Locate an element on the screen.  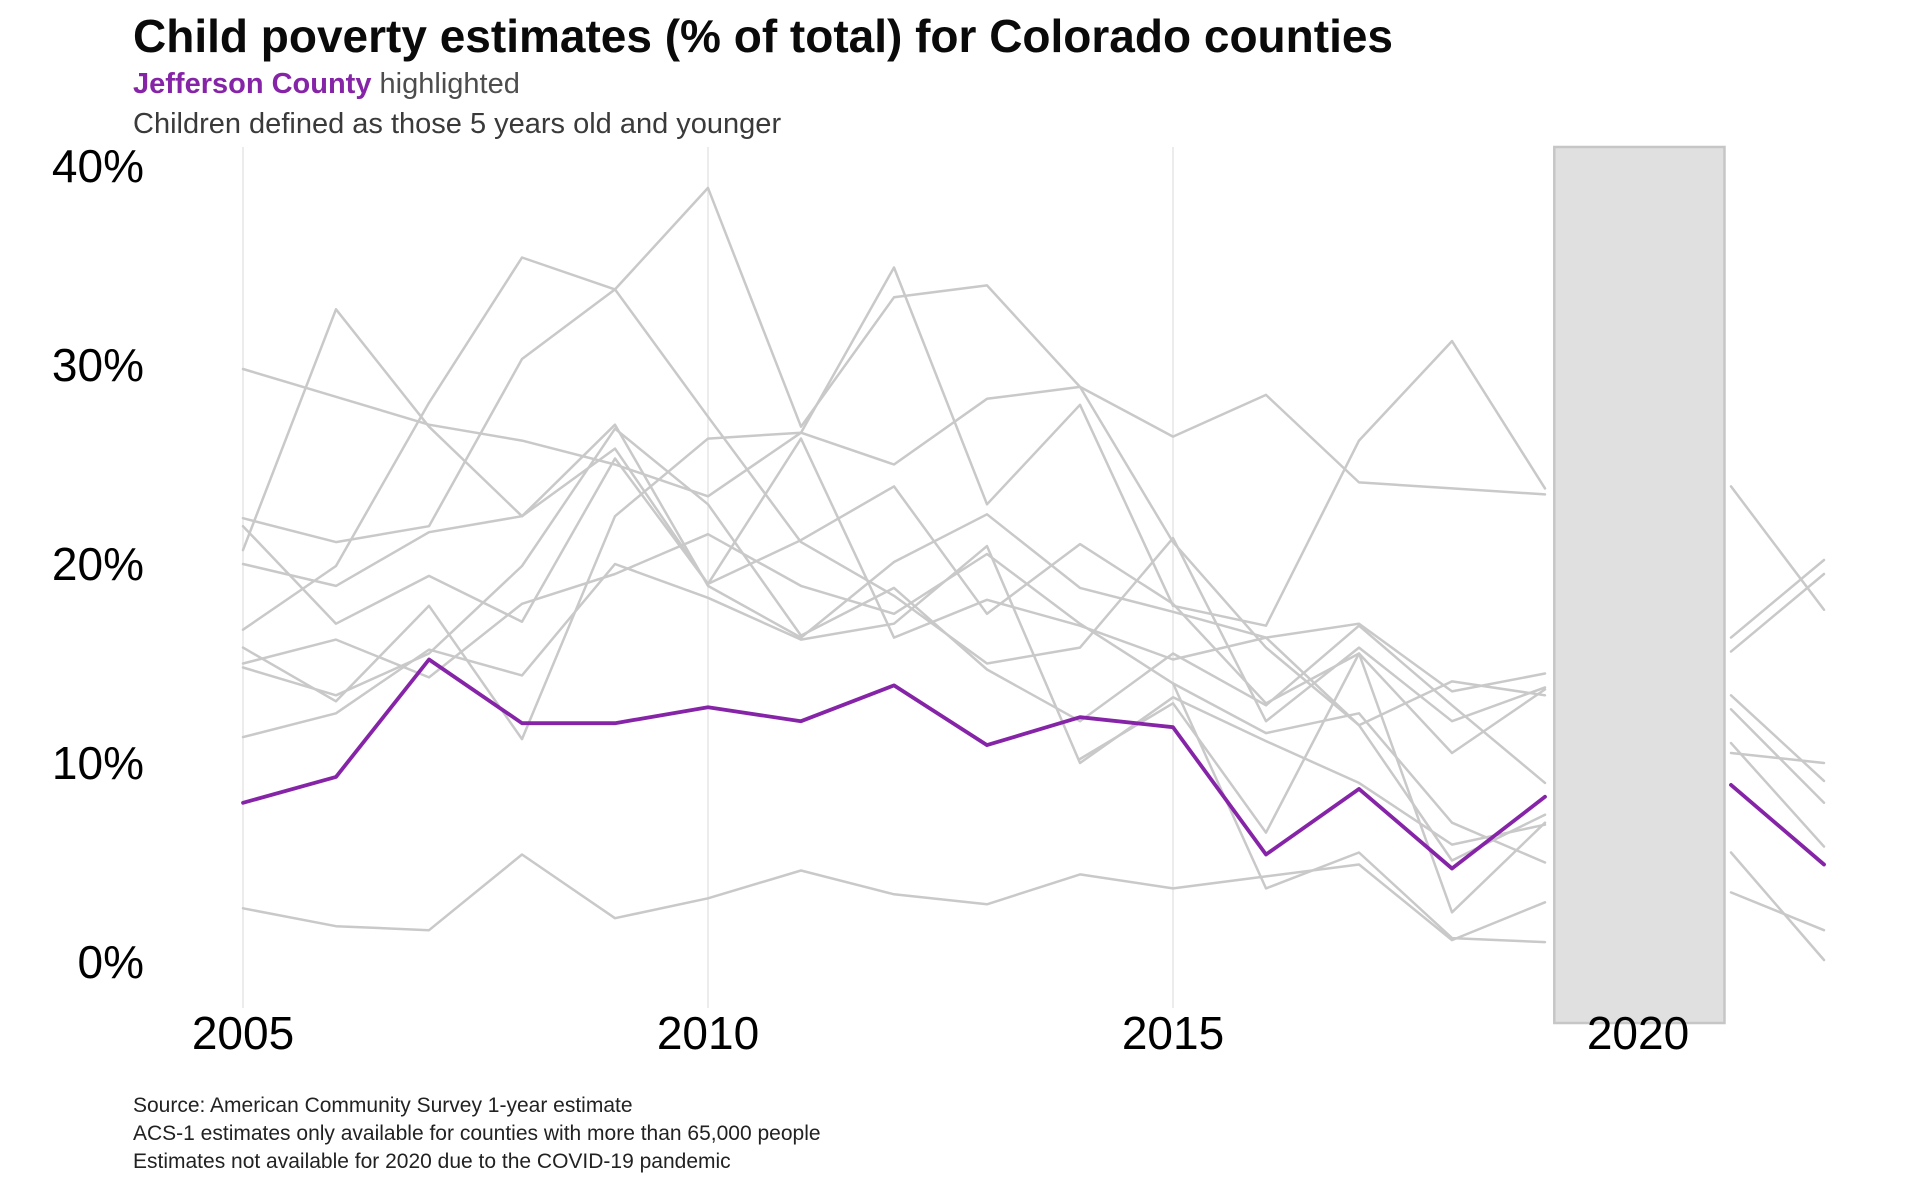
subtitle-rest: highlighted is located at coordinates (445, 84).